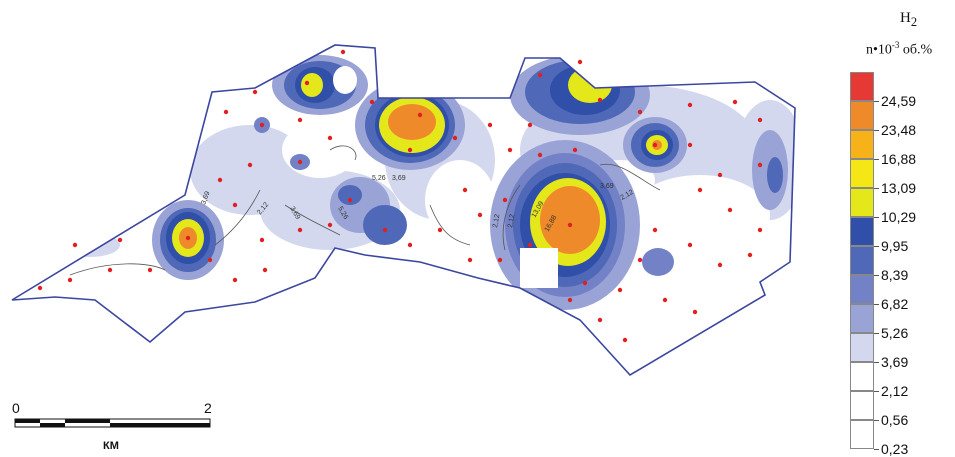 The width and height of the screenshot is (955, 457). Describe the element at coordinates (899, 130) in the screenshot. I see `legend-tick-label: 23,48` at that location.